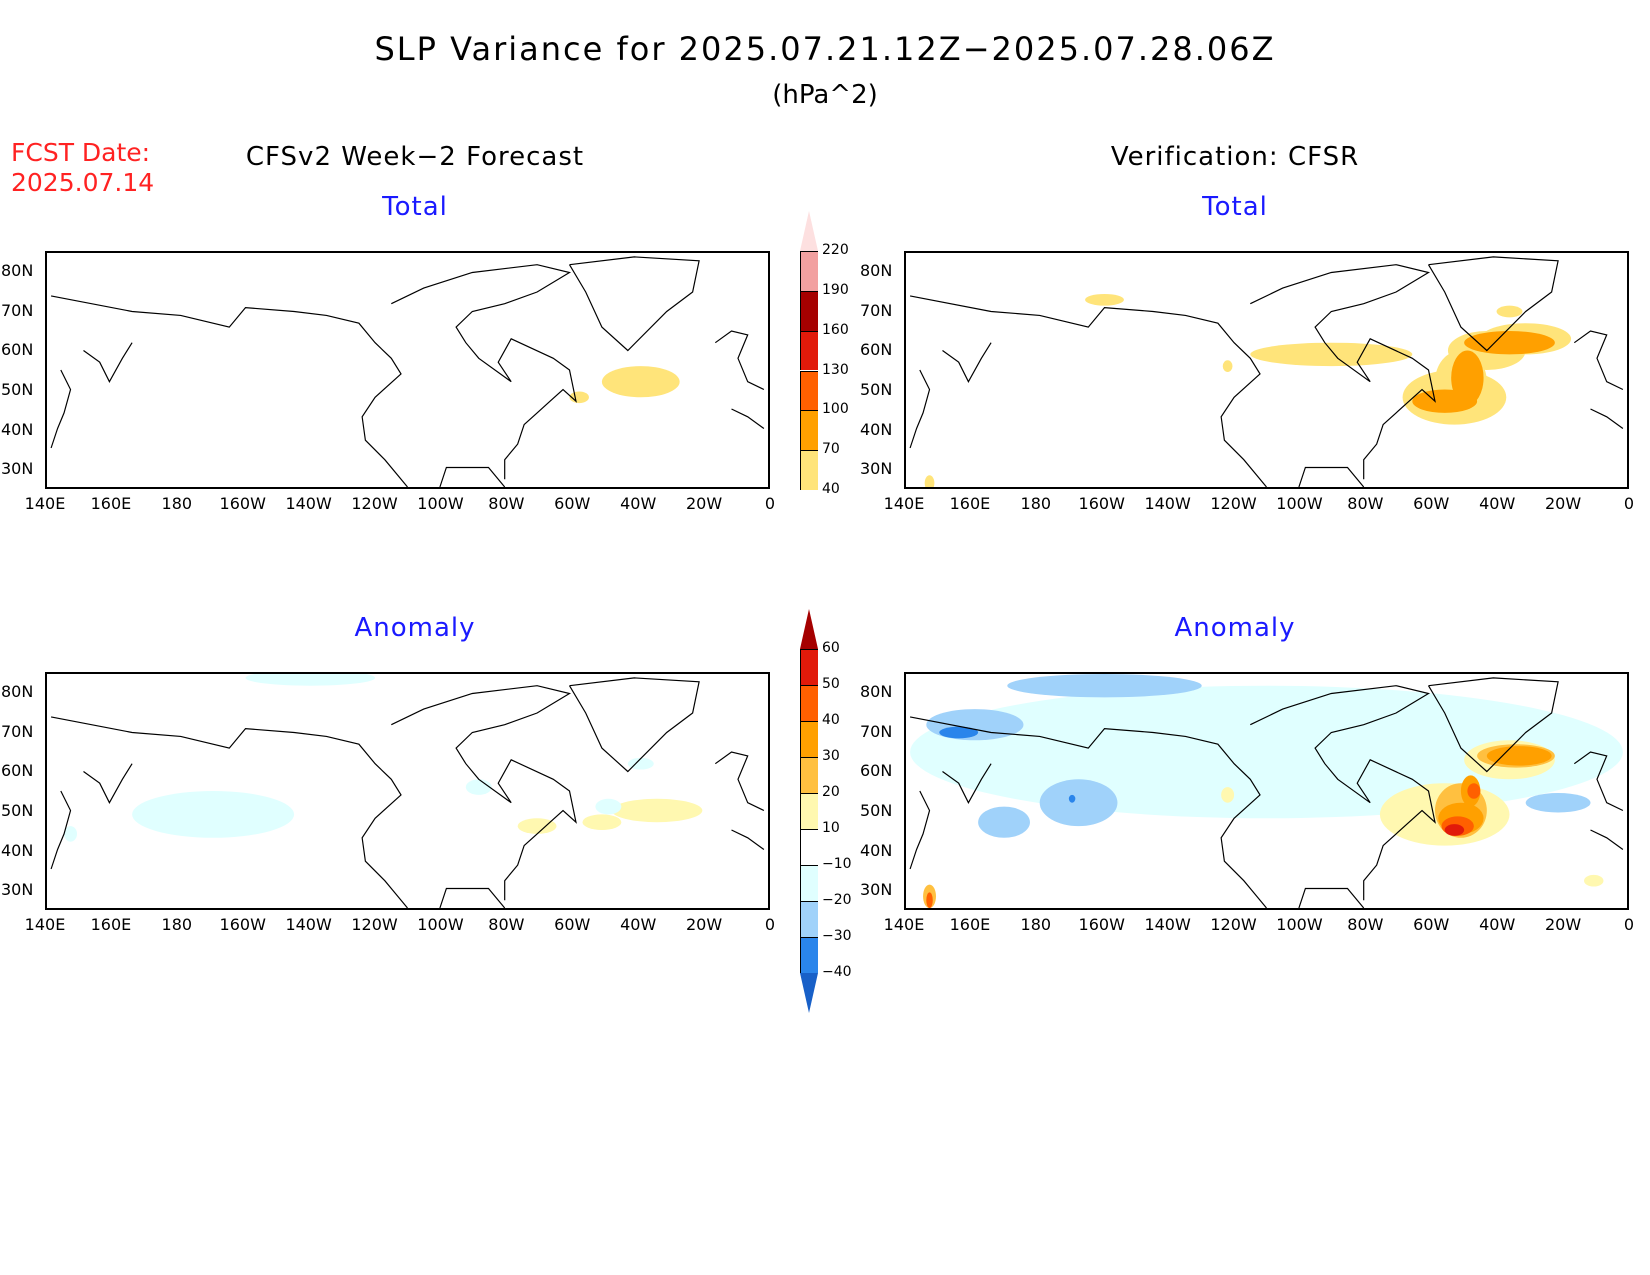 This screenshot has width=1650, height=1275. What do you see at coordinates (835, 250) in the screenshot?
I see `total-colorbar-label: 220` at bounding box center [835, 250].